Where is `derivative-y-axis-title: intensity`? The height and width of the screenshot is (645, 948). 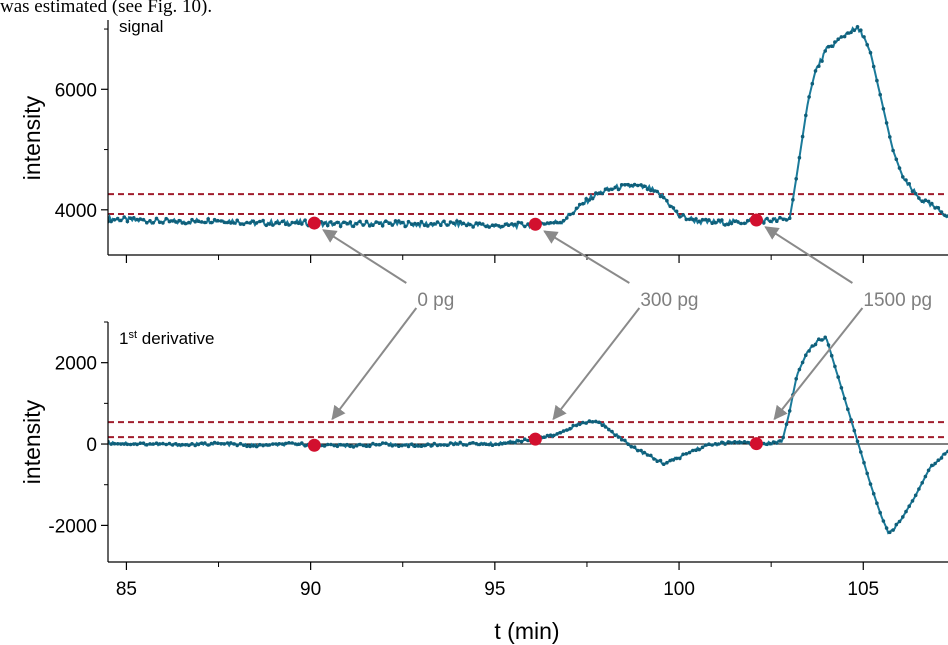 derivative-y-axis-title: intensity is located at coordinates (32, 441).